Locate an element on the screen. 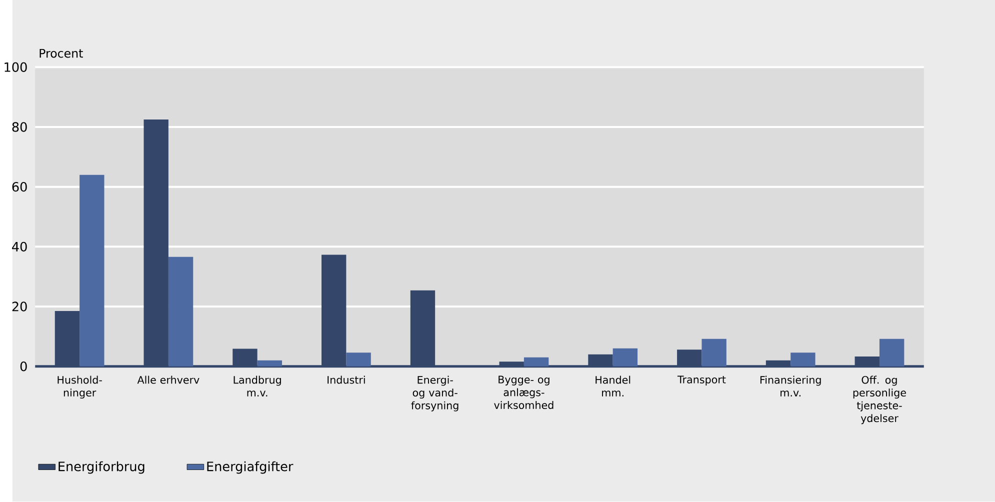 This screenshot has height=502, width=995. y-tick-label: 0 is located at coordinates (23, 367).